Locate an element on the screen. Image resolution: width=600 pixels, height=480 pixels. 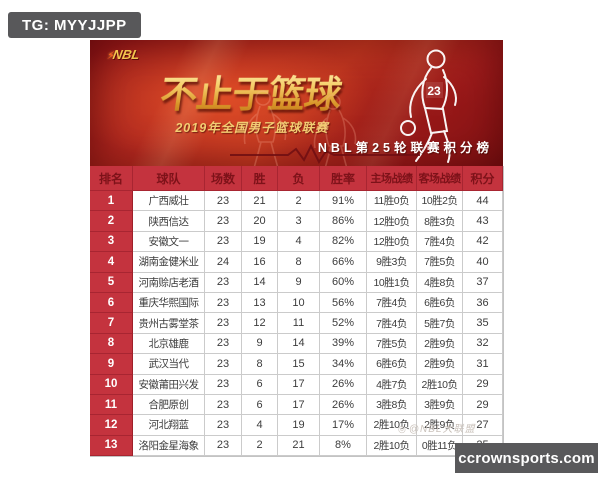
wins-cell: 14 is located at coordinates (260, 282).